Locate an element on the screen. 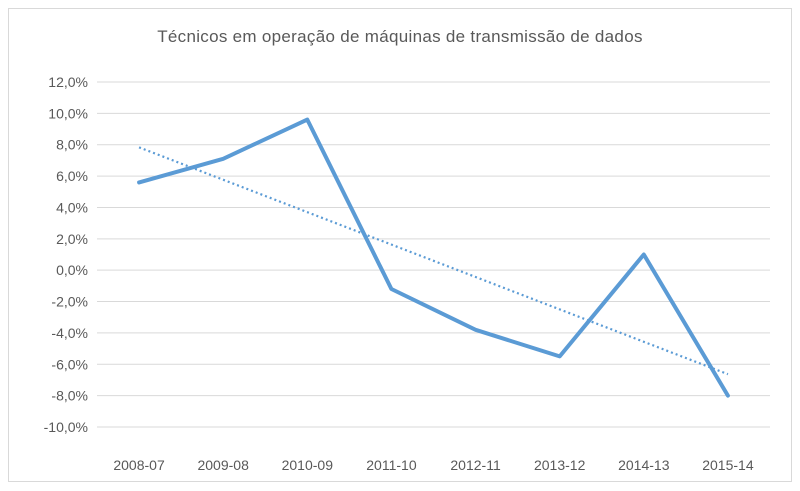  x-tick-label: 2010-09 is located at coordinates (308, 465).